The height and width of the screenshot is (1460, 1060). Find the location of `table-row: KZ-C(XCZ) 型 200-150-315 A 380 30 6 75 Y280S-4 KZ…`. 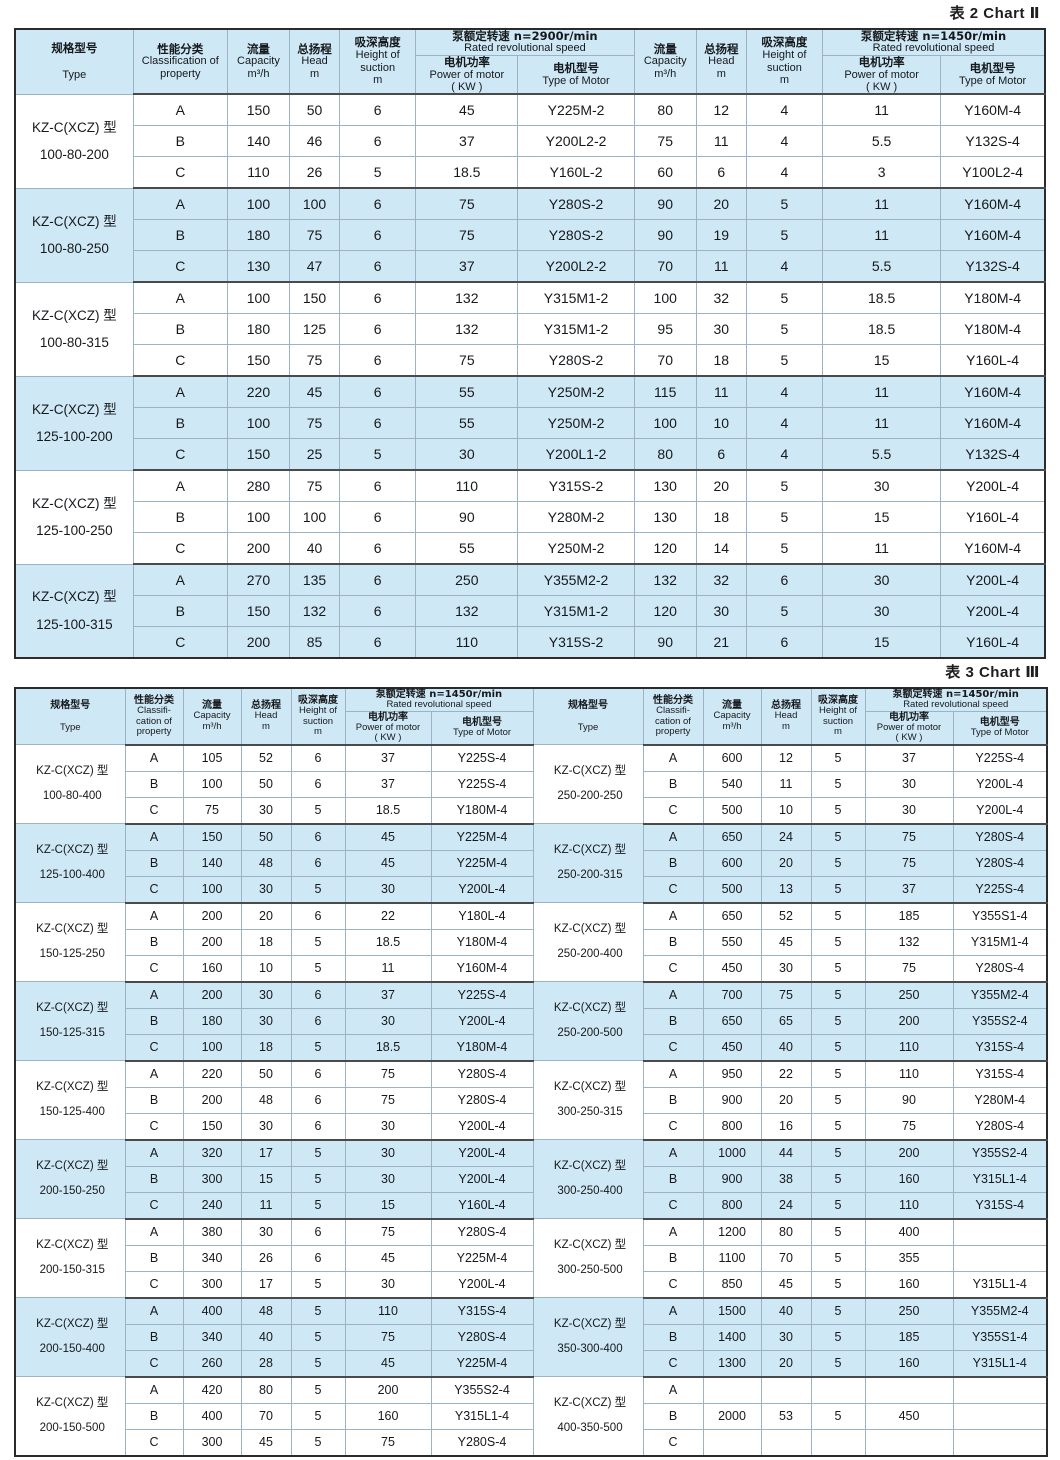

table-row: KZ-C(XCZ) 型 200-150-315 A 380 30 6 75 Y280S-4 KZ… is located at coordinates (531, 1258).